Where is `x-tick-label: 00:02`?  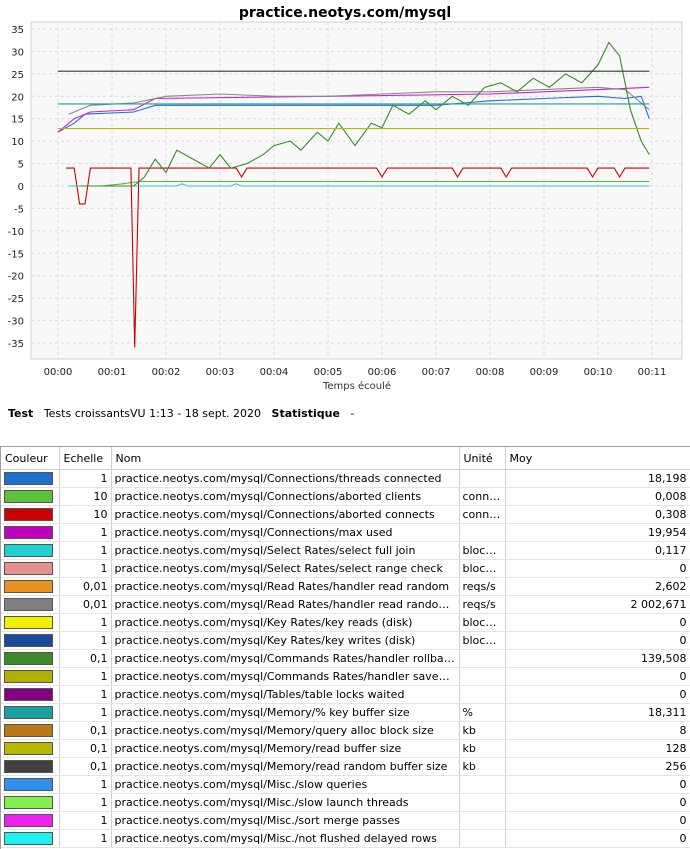 x-tick-label: 00:02 is located at coordinates (166, 372).